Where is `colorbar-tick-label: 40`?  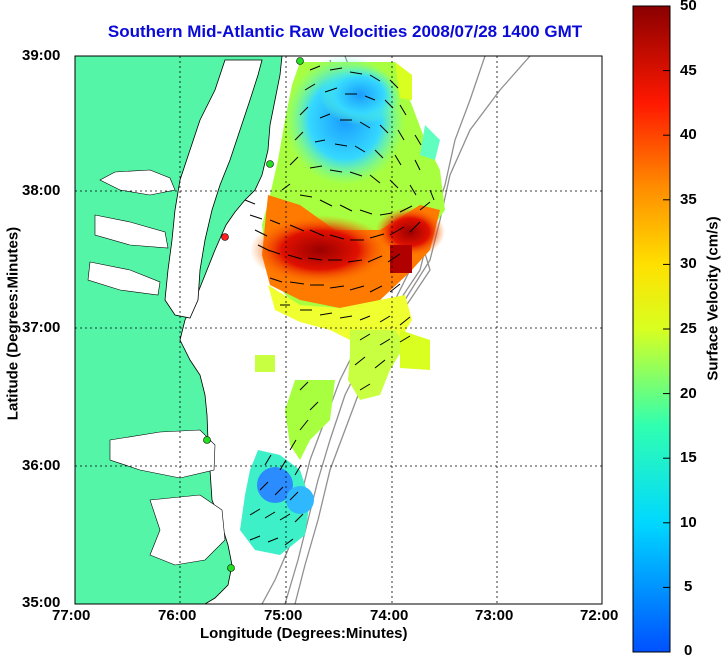 colorbar-tick-label: 40 is located at coordinates (688, 134).